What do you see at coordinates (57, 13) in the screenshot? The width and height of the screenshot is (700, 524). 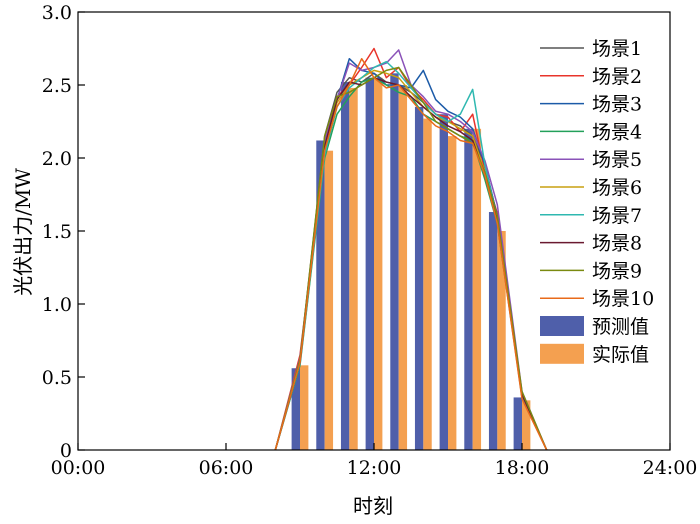 I see `y-tick-label: 3.0` at bounding box center [57, 13].